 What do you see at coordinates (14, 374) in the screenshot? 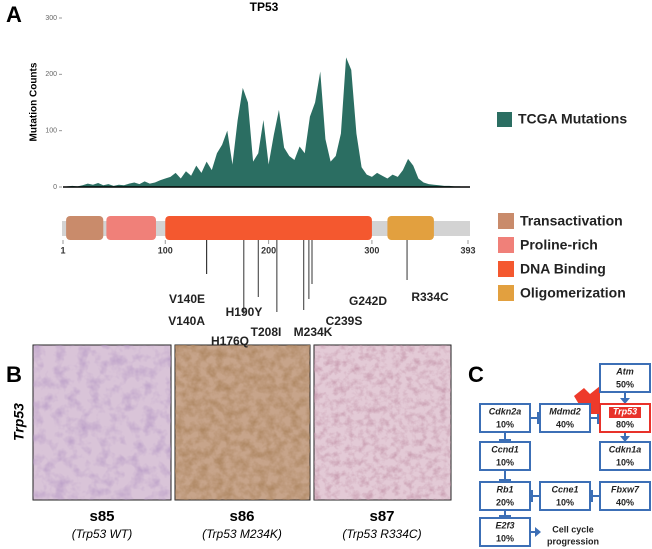
I see `panel-label: B` at bounding box center [14, 374].